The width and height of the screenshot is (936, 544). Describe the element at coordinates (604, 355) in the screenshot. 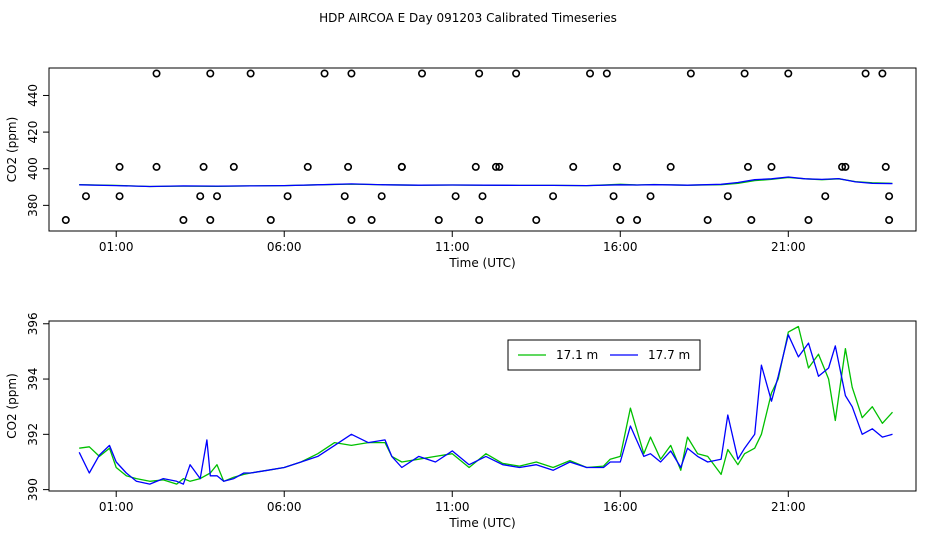

I see `legend: 17.1 m 17.7 m` at that location.